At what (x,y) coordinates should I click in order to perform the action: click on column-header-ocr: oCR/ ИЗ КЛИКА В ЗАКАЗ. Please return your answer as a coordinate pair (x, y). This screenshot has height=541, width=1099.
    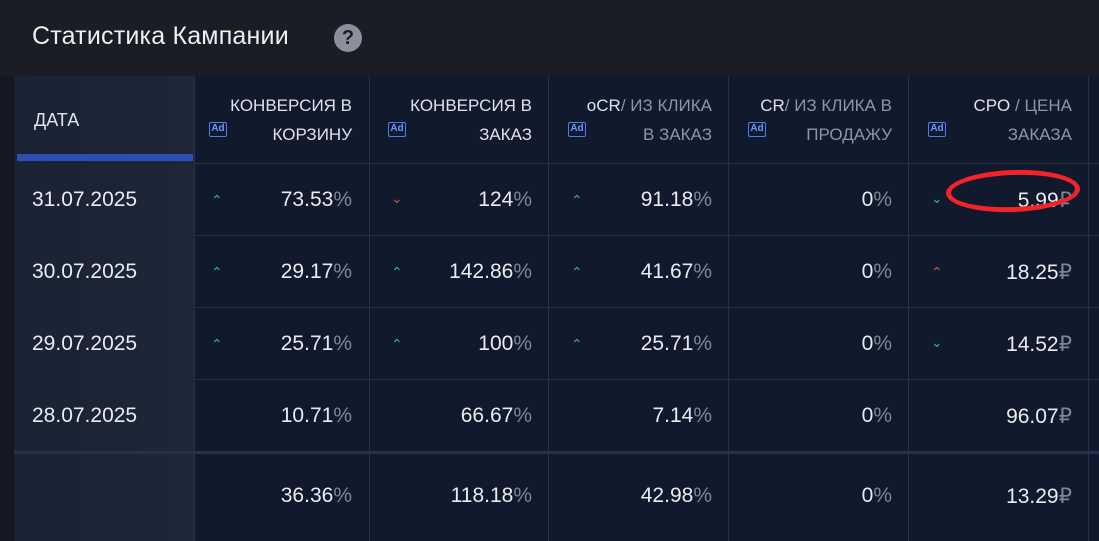
    Looking at the image, I should click on (636, 120).